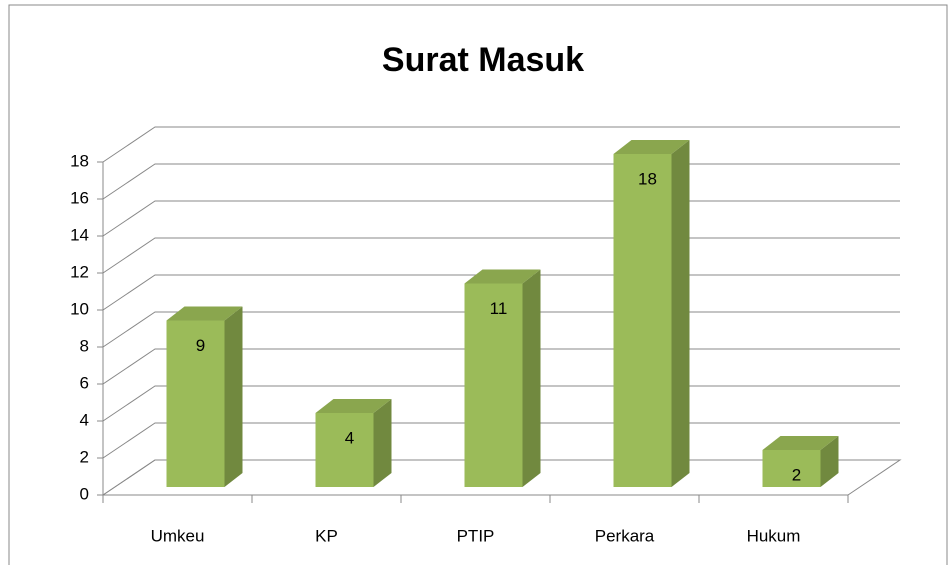 The width and height of the screenshot is (951, 565). What do you see at coordinates (326, 535) in the screenshot?
I see `x-tick-label: KP` at bounding box center [326, 535].